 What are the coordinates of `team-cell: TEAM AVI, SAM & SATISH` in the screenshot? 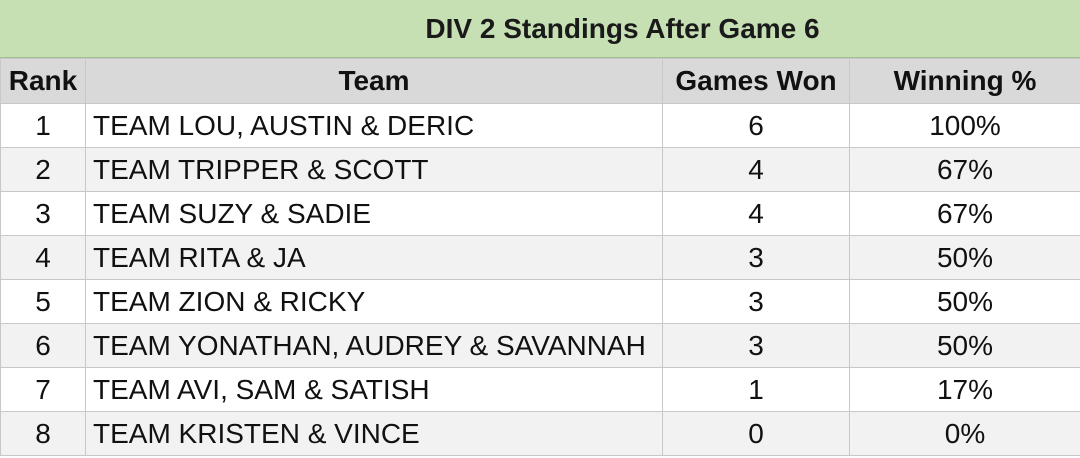 It's located at (374, 389).